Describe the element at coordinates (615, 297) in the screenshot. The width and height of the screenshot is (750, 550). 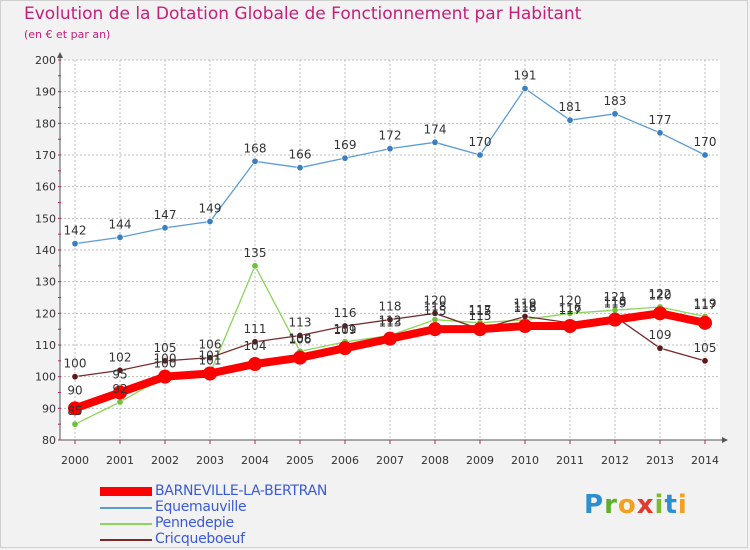
I see `data-label-pennedepie: 121` at that location.